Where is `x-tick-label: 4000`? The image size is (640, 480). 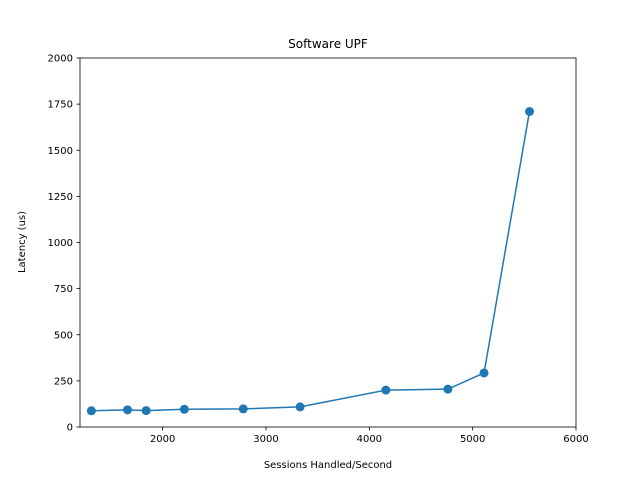
x-tick-label: 4000 is located at coordinates (369, 439).